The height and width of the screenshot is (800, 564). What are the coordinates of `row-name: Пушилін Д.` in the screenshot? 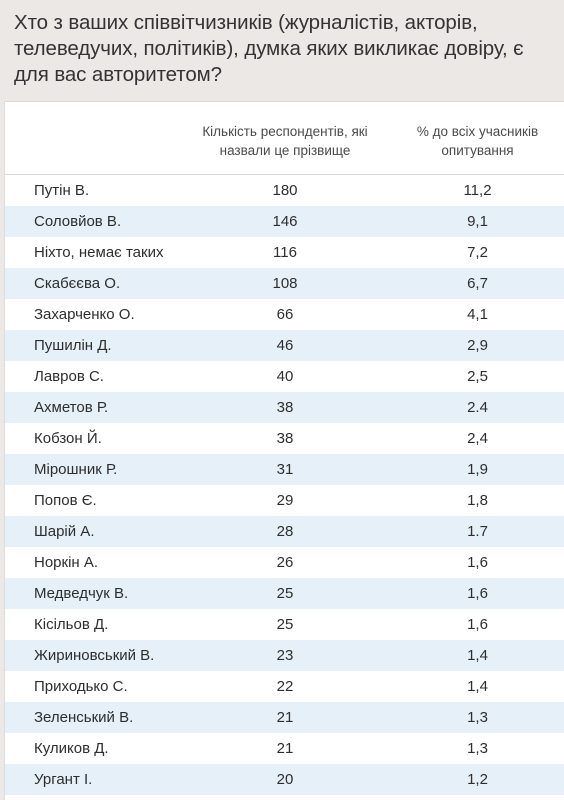 It's located at (73, 345).